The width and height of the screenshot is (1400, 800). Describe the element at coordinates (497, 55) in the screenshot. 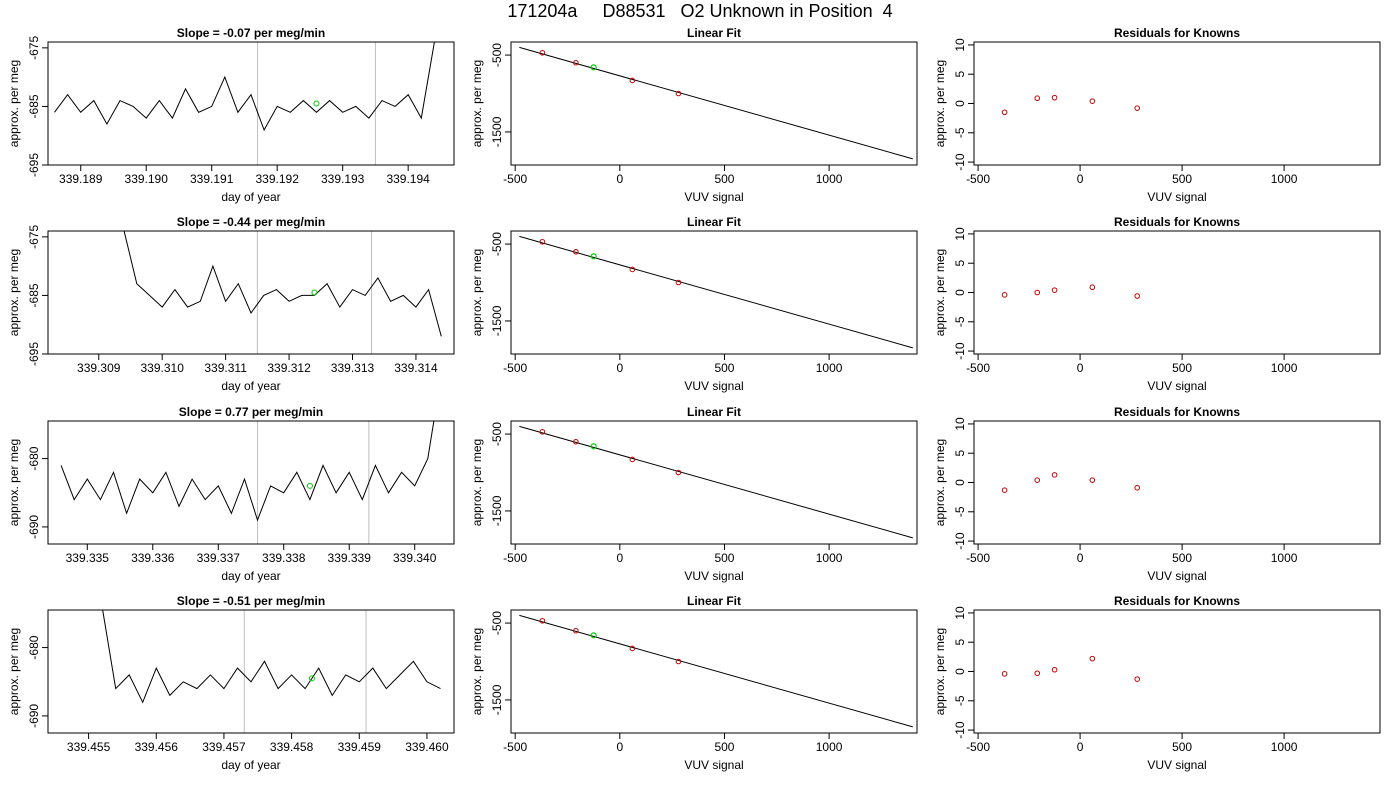

I see `y-tick-label: -500` at that location.